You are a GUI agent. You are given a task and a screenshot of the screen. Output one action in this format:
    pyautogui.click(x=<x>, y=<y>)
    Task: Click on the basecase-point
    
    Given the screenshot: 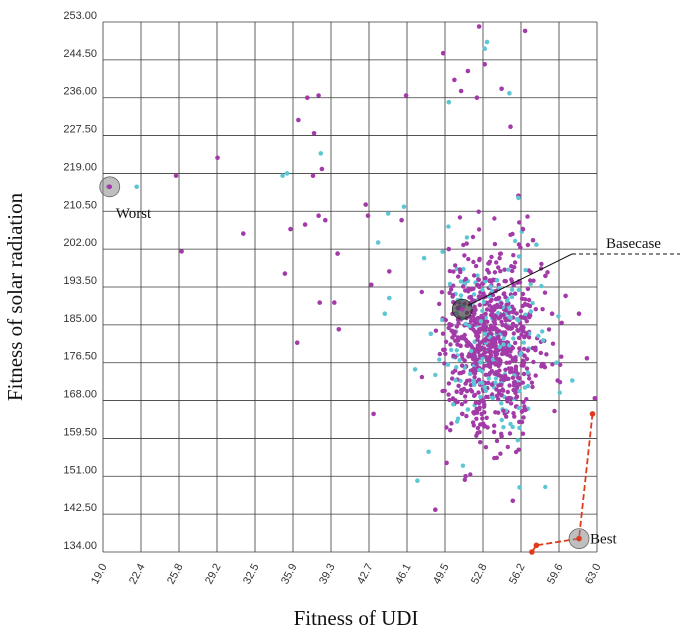 What is the action you would take?
    pyautogui.click(x=462, y=309)
    